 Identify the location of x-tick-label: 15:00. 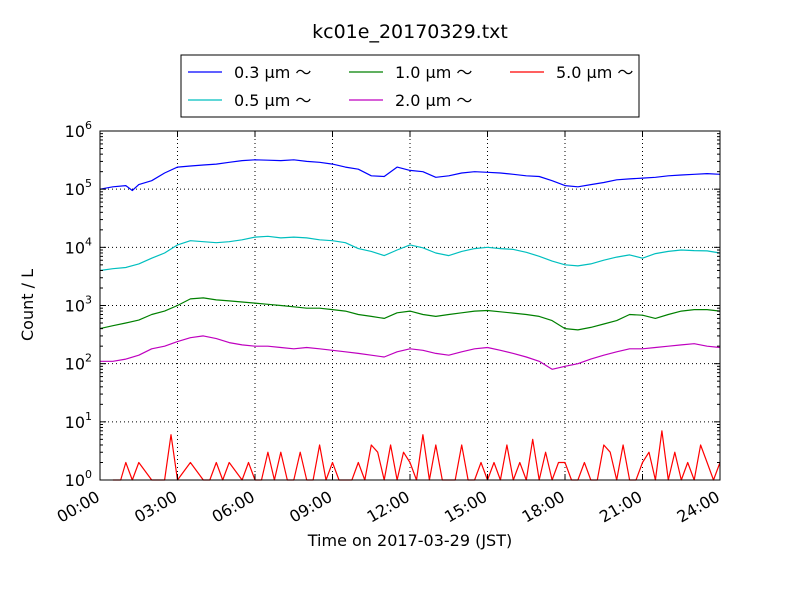
(465, 507).